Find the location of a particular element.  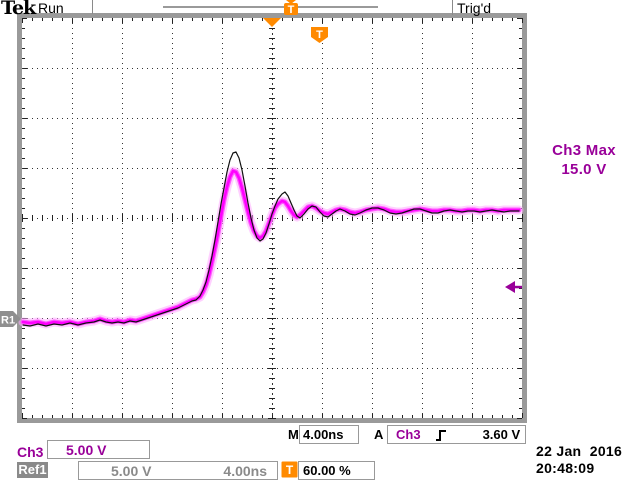

trigger-point-t-icon: T is located at coordinates (319, 35).